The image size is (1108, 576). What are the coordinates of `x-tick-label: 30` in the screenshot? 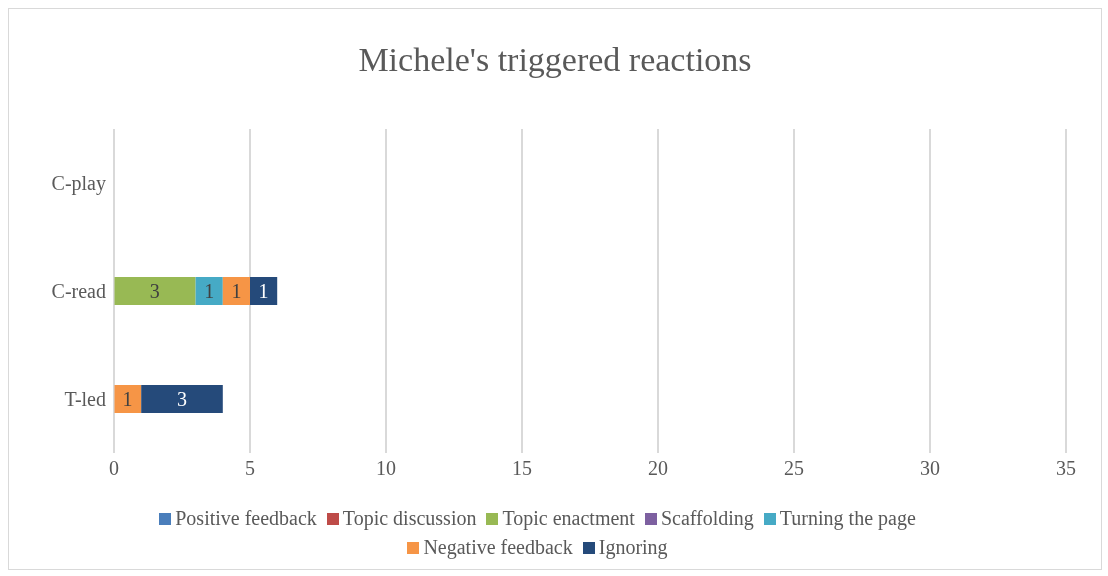 It's located at (930, 468).